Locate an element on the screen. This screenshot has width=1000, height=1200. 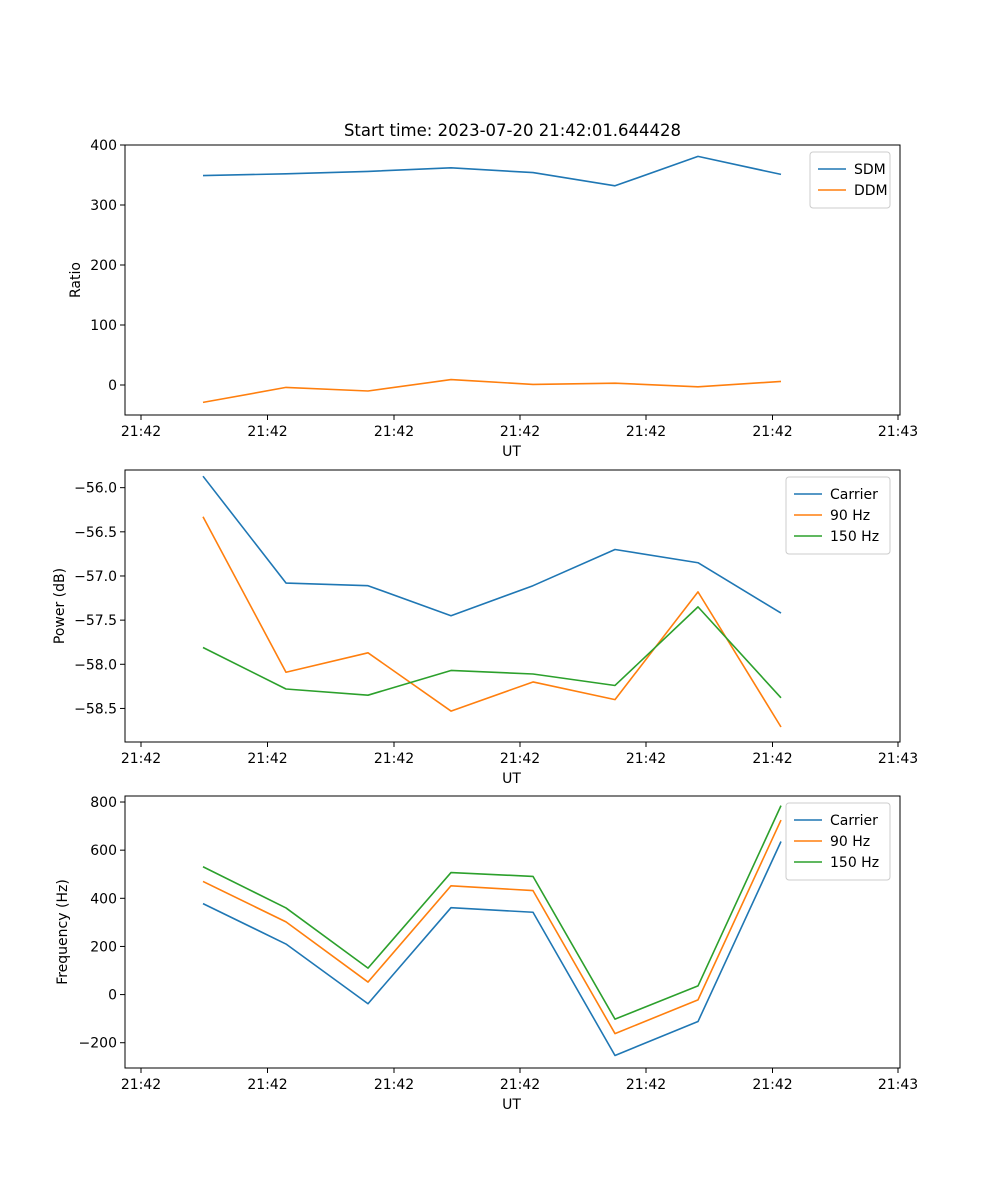
y-axis-label: Ratio is located at coordinates (76, 280).